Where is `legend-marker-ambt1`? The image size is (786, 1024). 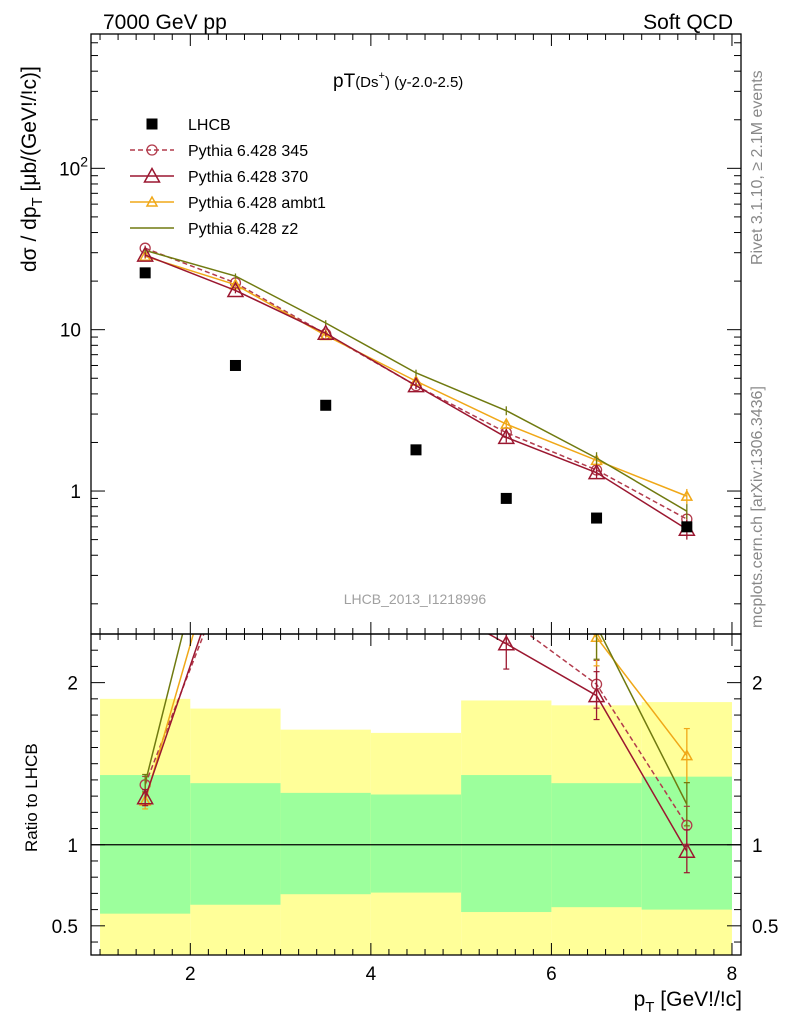 legend-marker-ambt1 is located at coordinates (152, 201).